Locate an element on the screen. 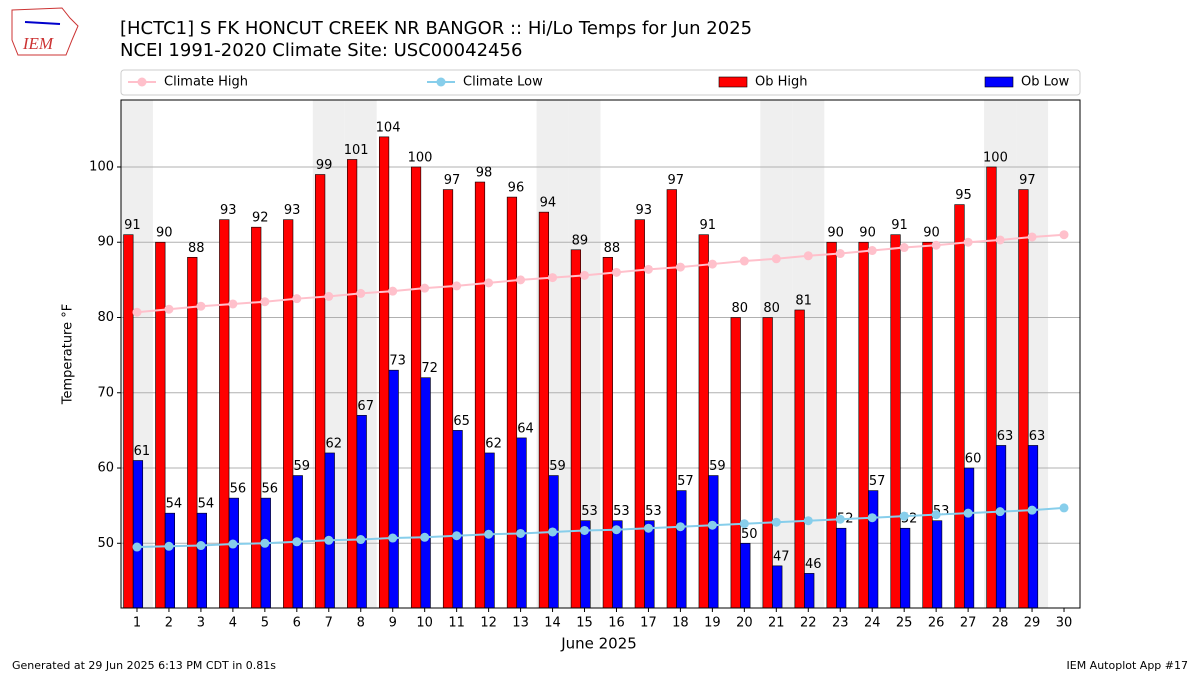 The height and width of the screenshot is (675, 1200). bar-value-label: 62 is located at coordinates (493, 443).